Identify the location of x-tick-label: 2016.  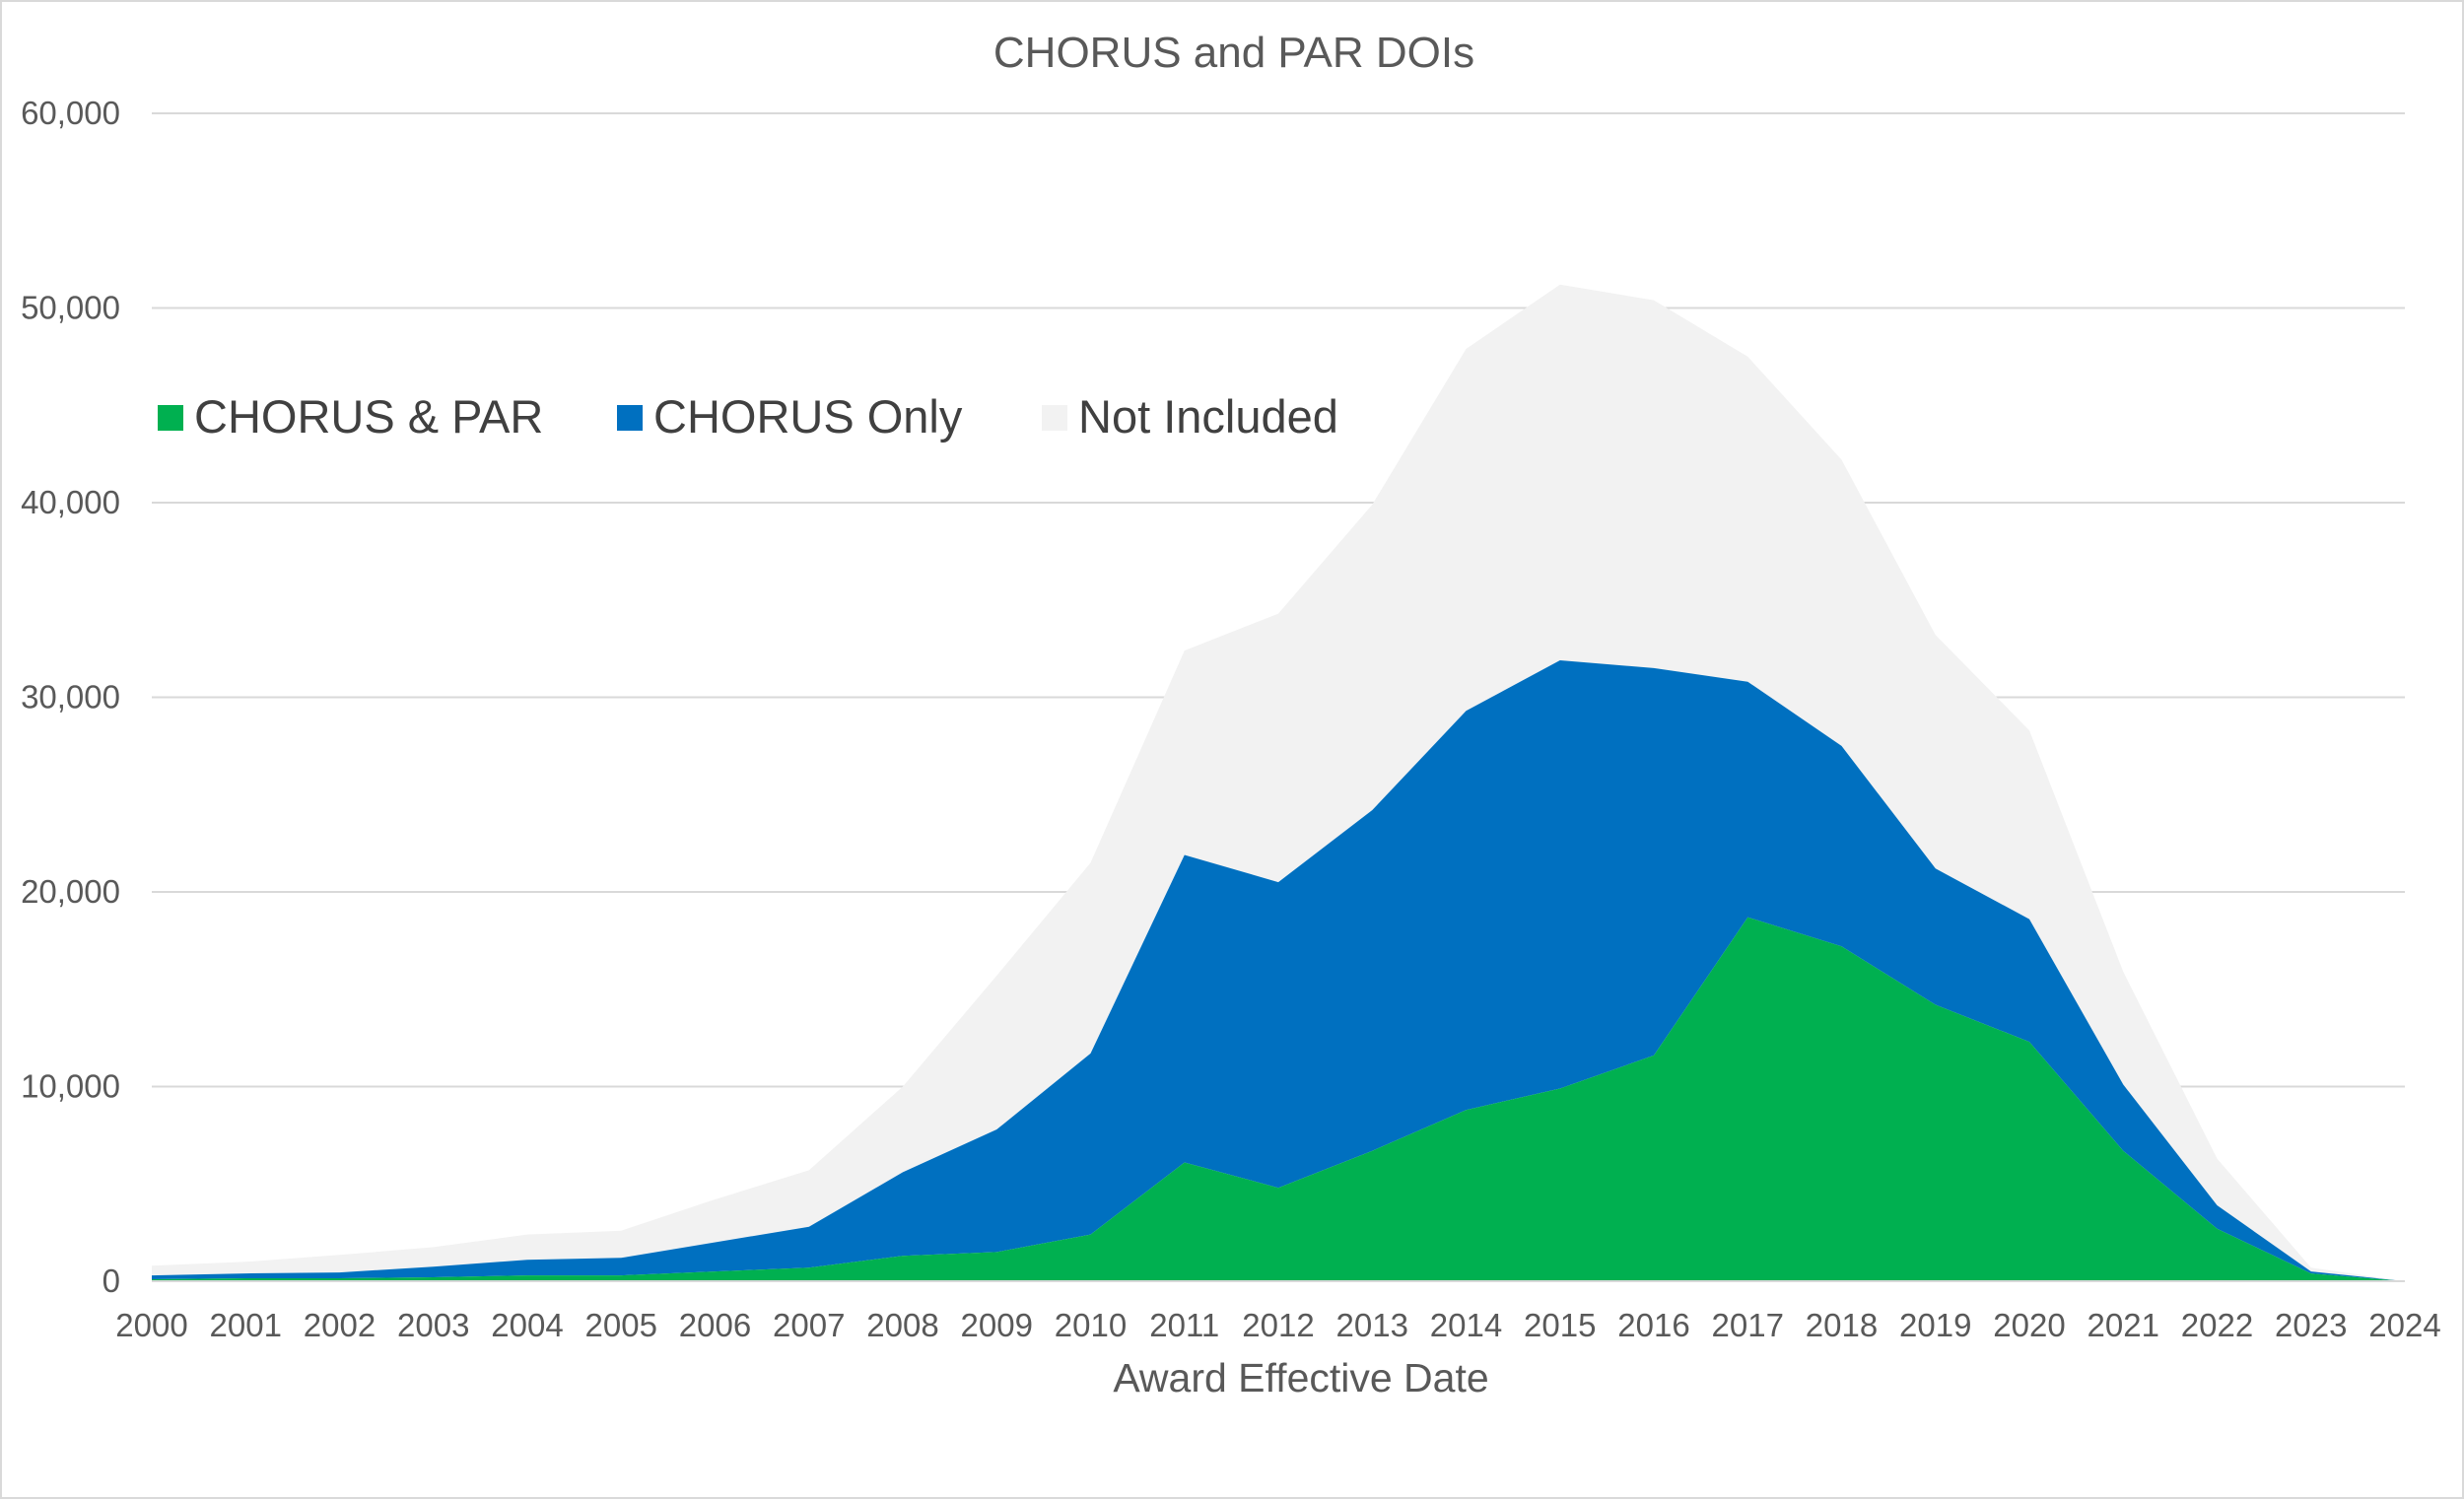
(1653, 1325).